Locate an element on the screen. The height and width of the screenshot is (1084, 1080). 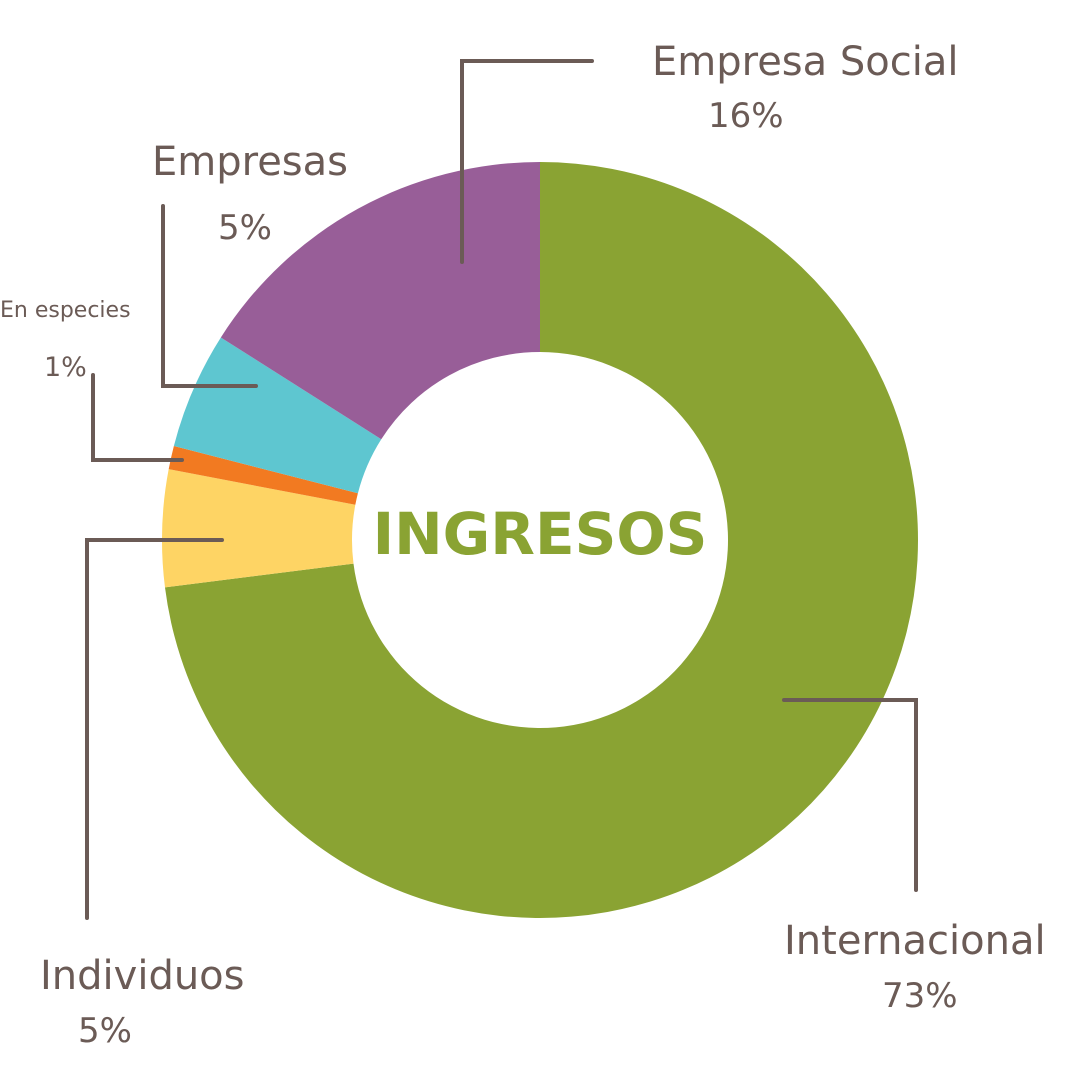
leader-empresa-social is located at coordinates (527, 161).